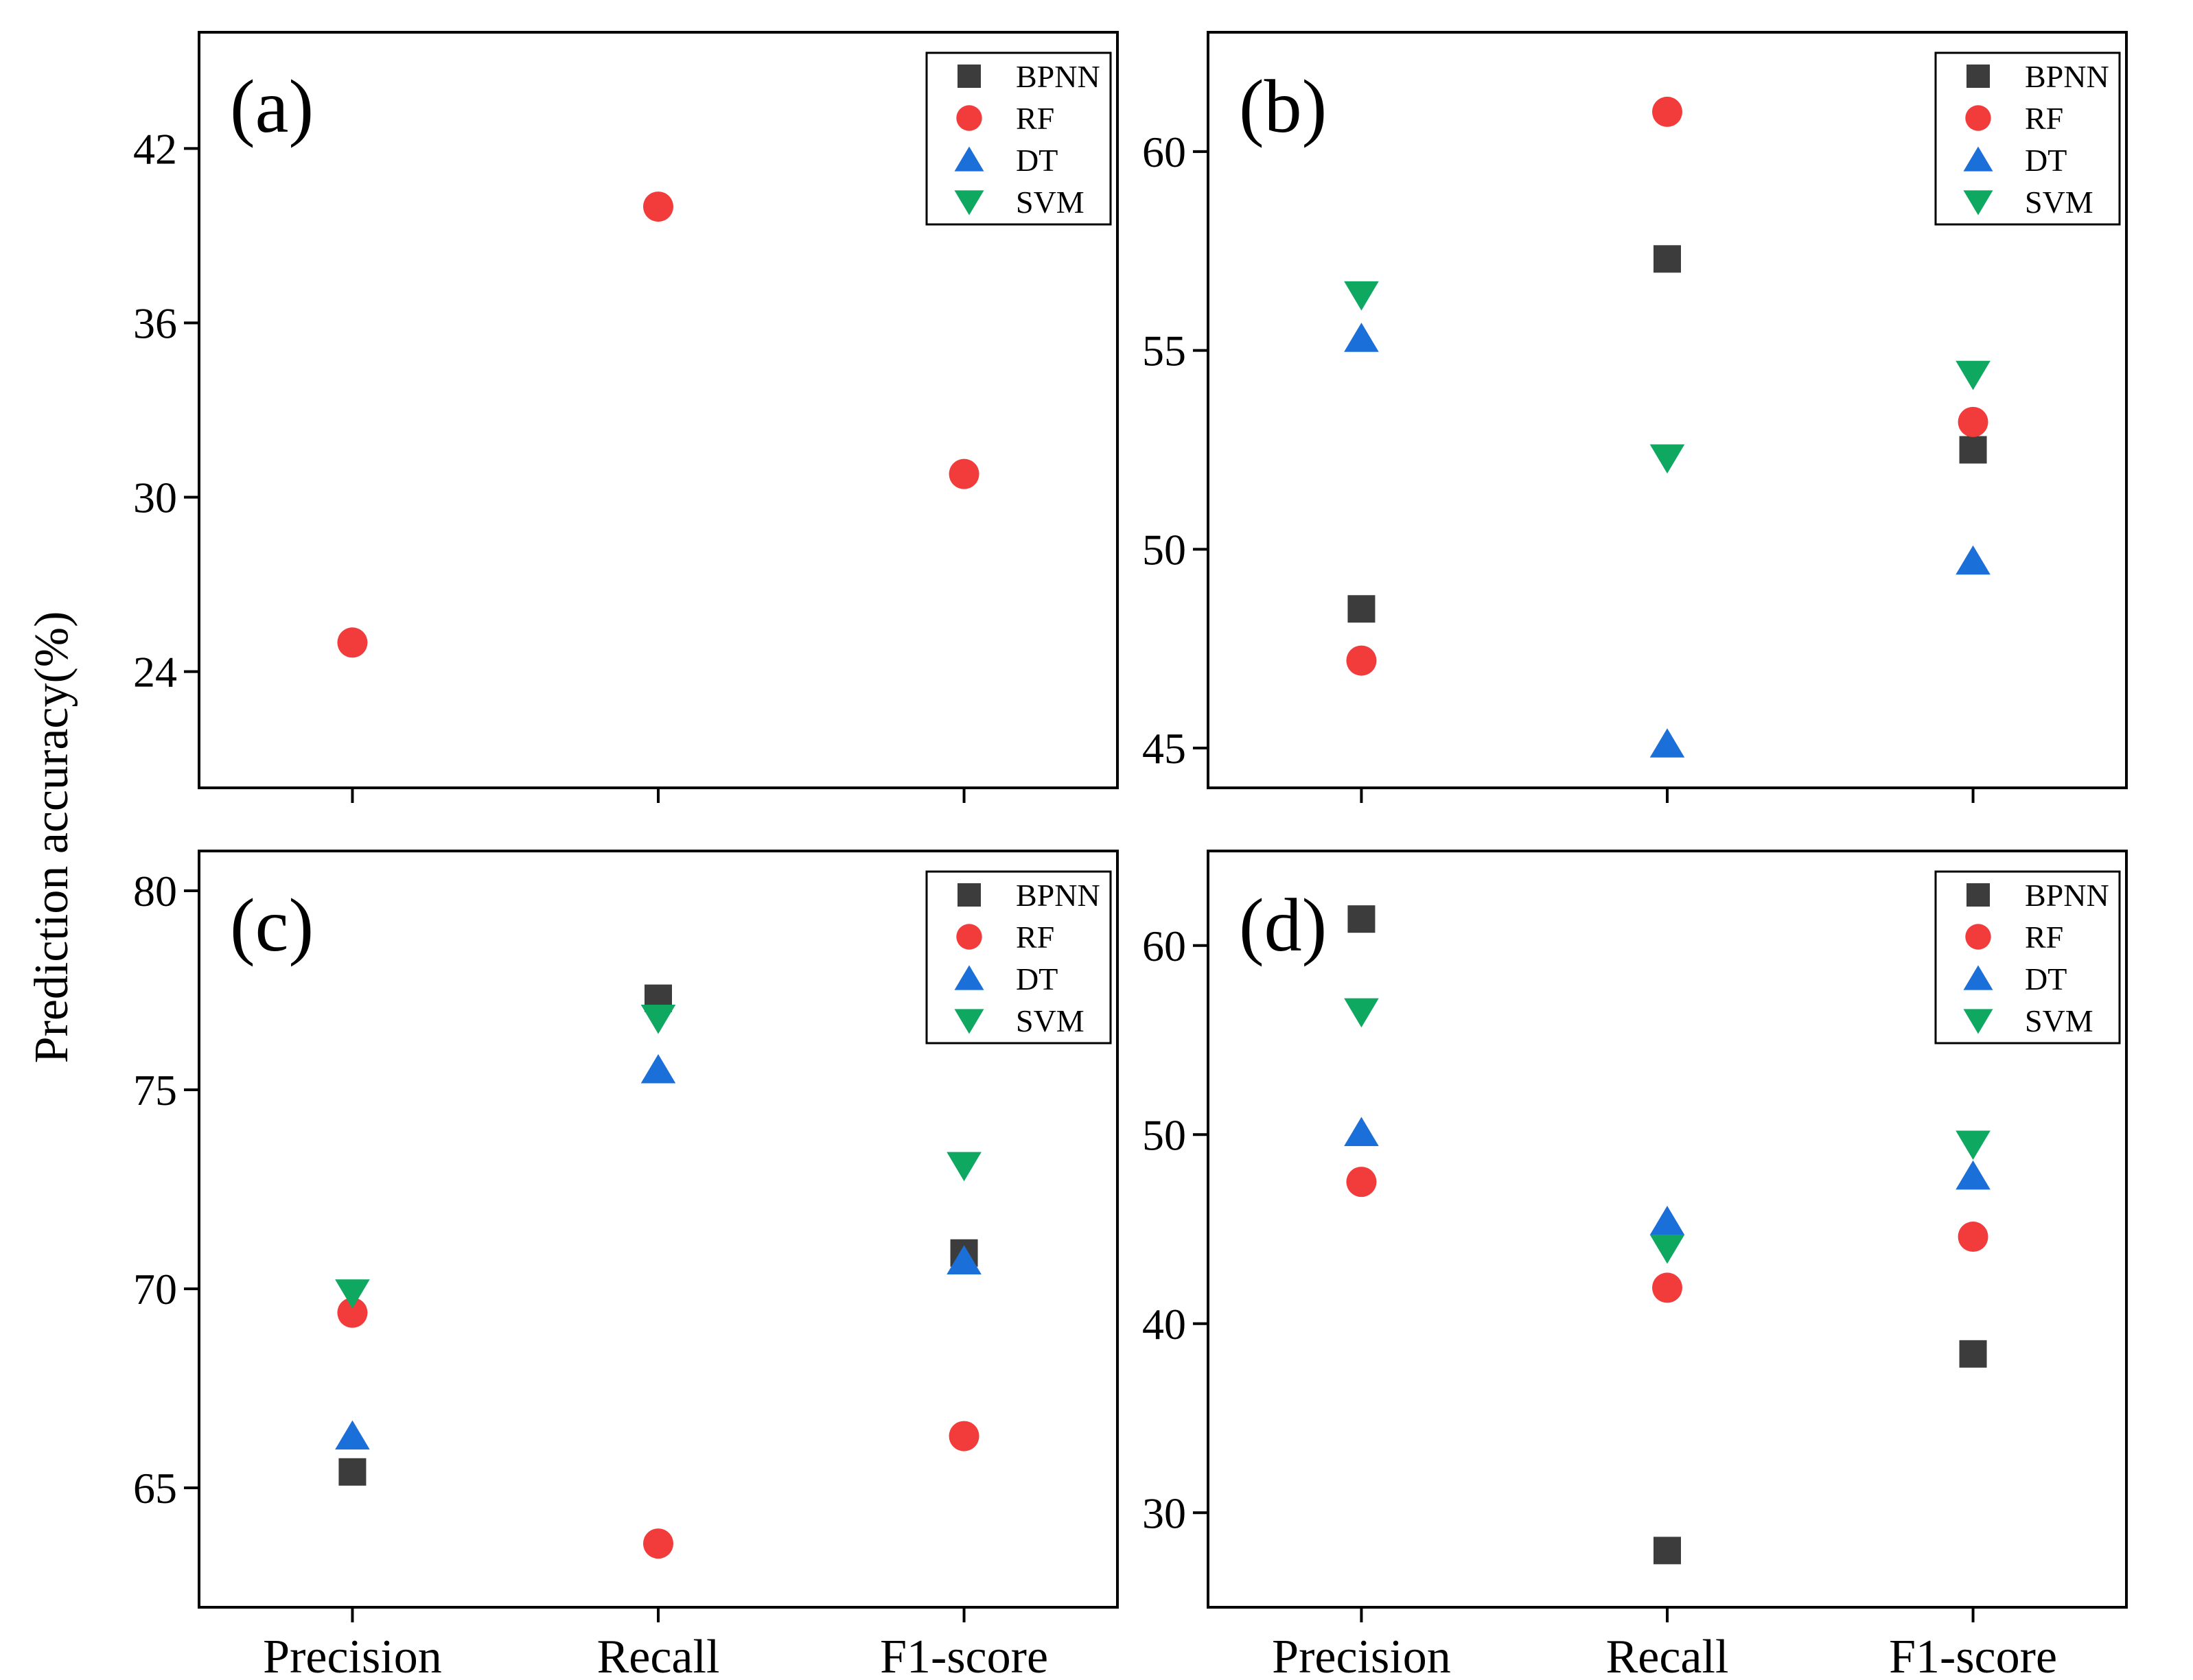 This screenshot has height=1680, width=2193. I want to click on y-tick-label: 65, so click(155, 1488).